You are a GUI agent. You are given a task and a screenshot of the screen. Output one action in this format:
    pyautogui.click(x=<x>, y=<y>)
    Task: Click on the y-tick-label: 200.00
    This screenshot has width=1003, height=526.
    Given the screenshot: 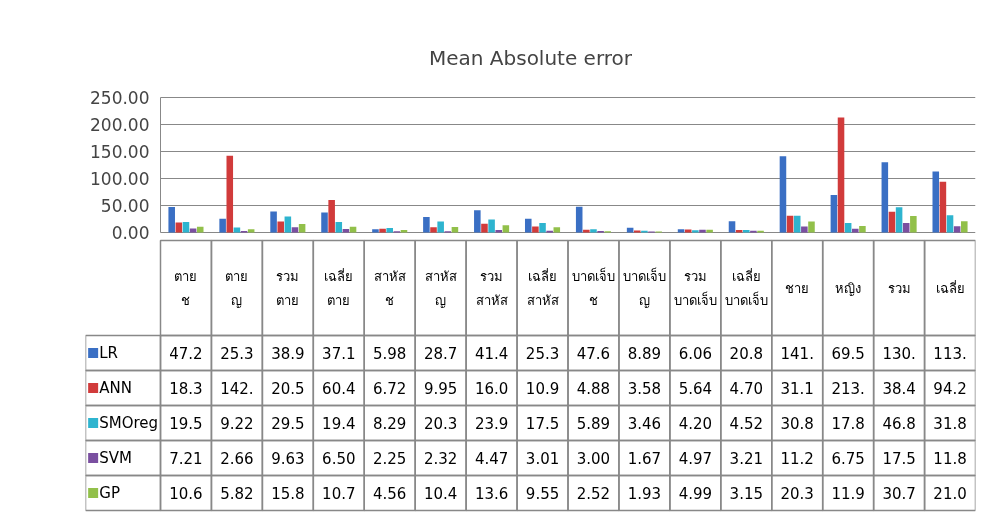 What is the action you would take?
    pyautogui.click(x=120, y=125)
    